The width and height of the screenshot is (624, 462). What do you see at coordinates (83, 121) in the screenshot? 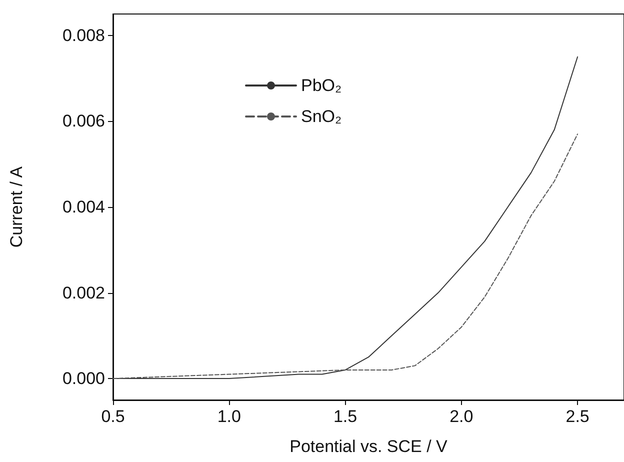
I see `y-tick-label: 0.006` at bounding box center [83, 121].